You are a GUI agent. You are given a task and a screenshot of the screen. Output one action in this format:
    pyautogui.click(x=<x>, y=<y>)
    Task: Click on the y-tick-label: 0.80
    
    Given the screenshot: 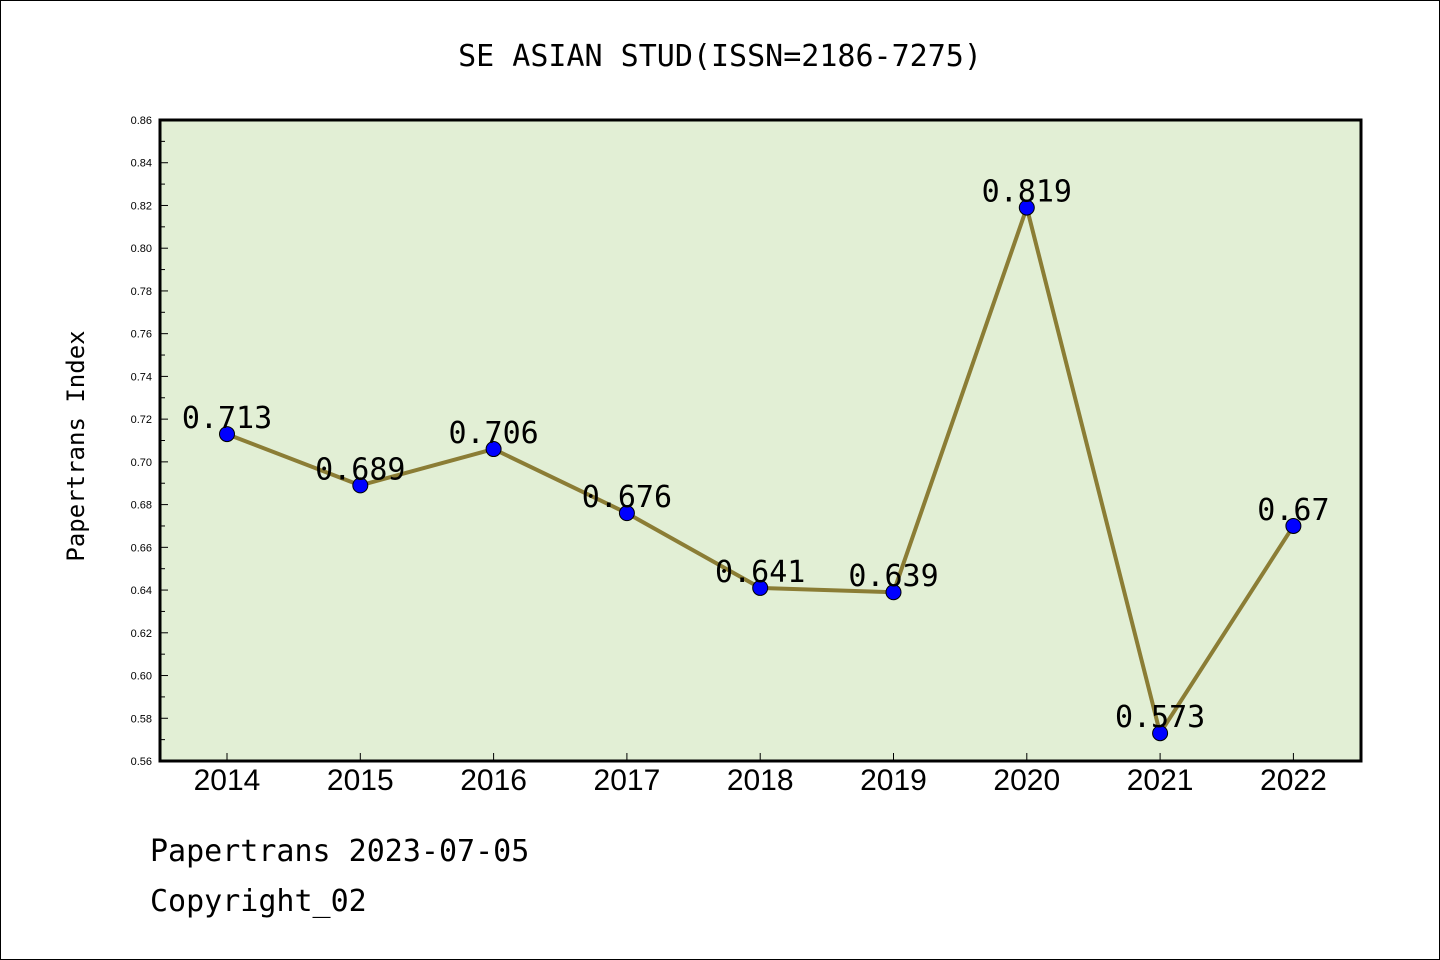 What is the action you would take?
    pyautogui.click(x=141, y=249)
    